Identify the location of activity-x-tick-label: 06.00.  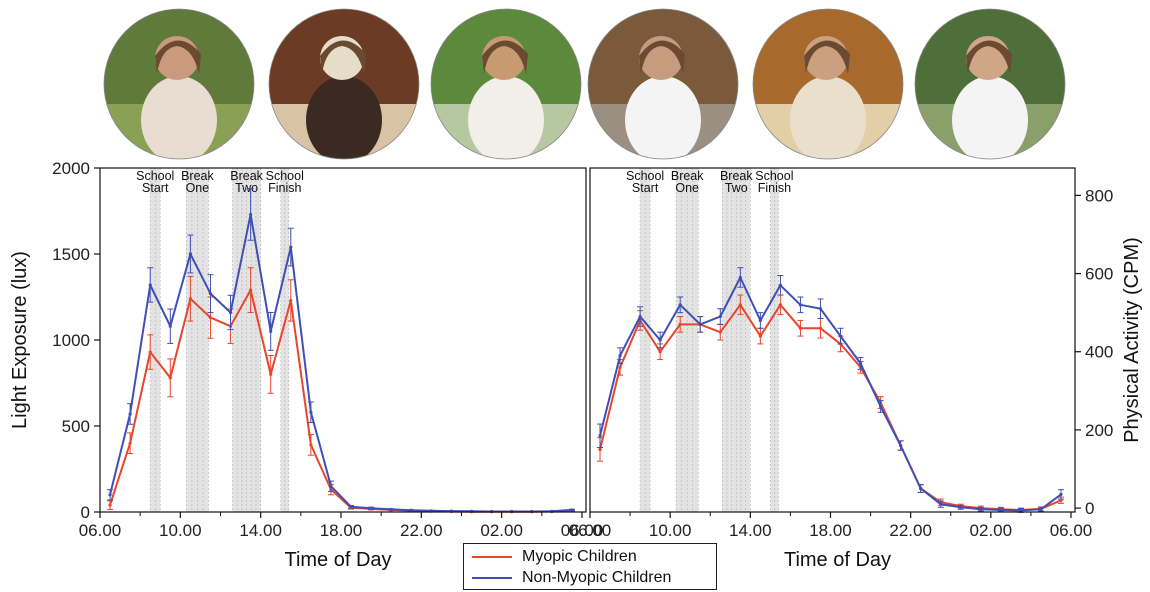
(590, 530).